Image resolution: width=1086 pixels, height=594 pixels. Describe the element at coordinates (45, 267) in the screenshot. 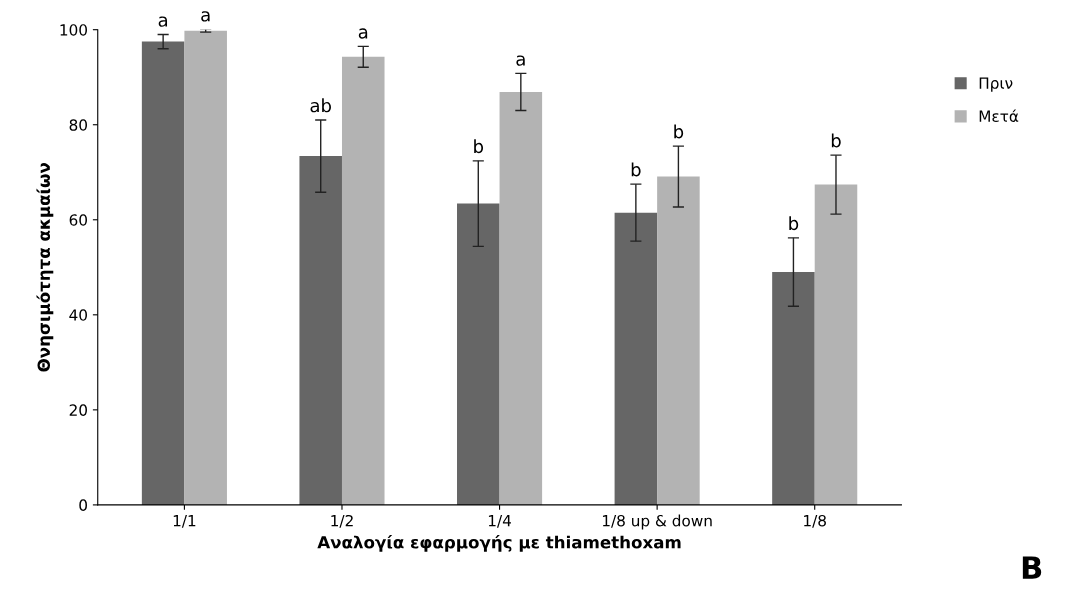

I see `y-axis-title: Θνησιμότητα ακμαίων` at that location.